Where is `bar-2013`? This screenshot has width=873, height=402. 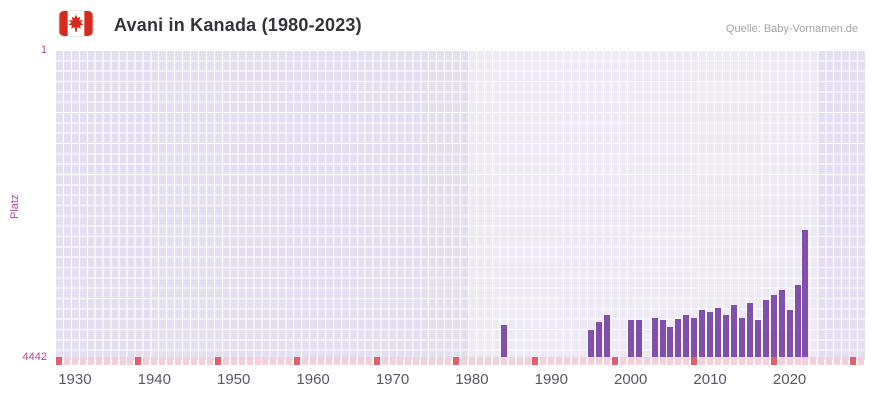
bar-2013 is located at coordinates (734, 332).